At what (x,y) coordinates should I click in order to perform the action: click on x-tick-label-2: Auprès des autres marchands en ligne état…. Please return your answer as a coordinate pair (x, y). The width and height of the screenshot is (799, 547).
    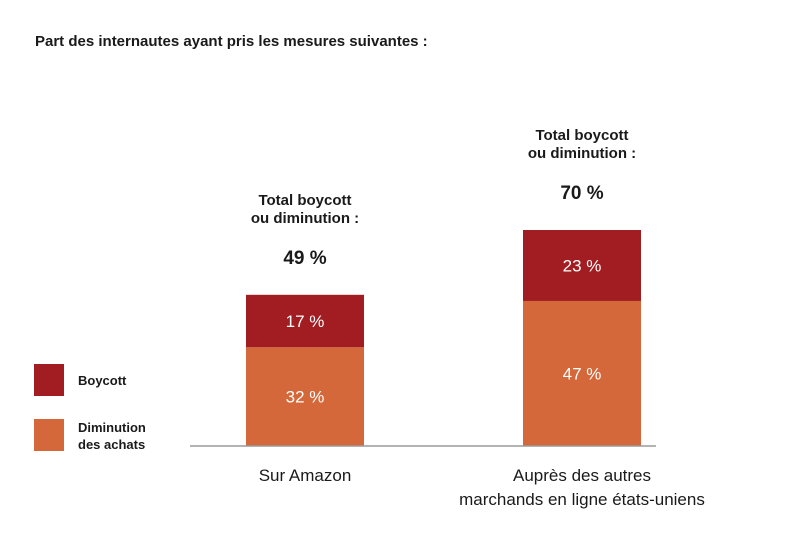
    Looking at the image, I should click on (582, 487).